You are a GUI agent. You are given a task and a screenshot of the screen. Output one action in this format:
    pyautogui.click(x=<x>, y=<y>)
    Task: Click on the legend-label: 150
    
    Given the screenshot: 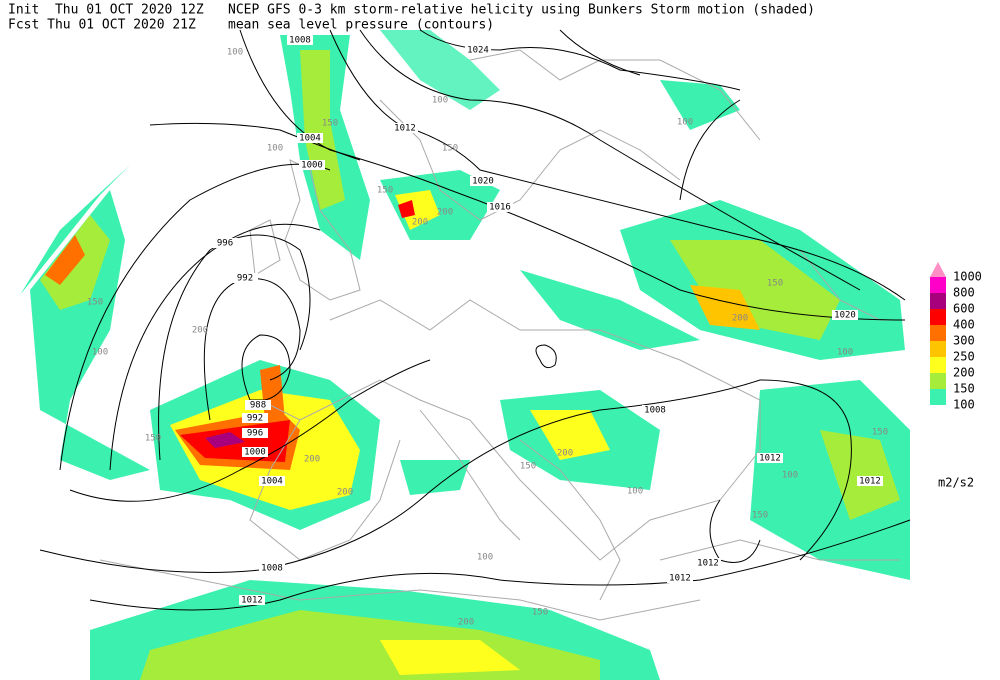 What is the action you would take?
    pyautogui.click(x=964, y=389)
    